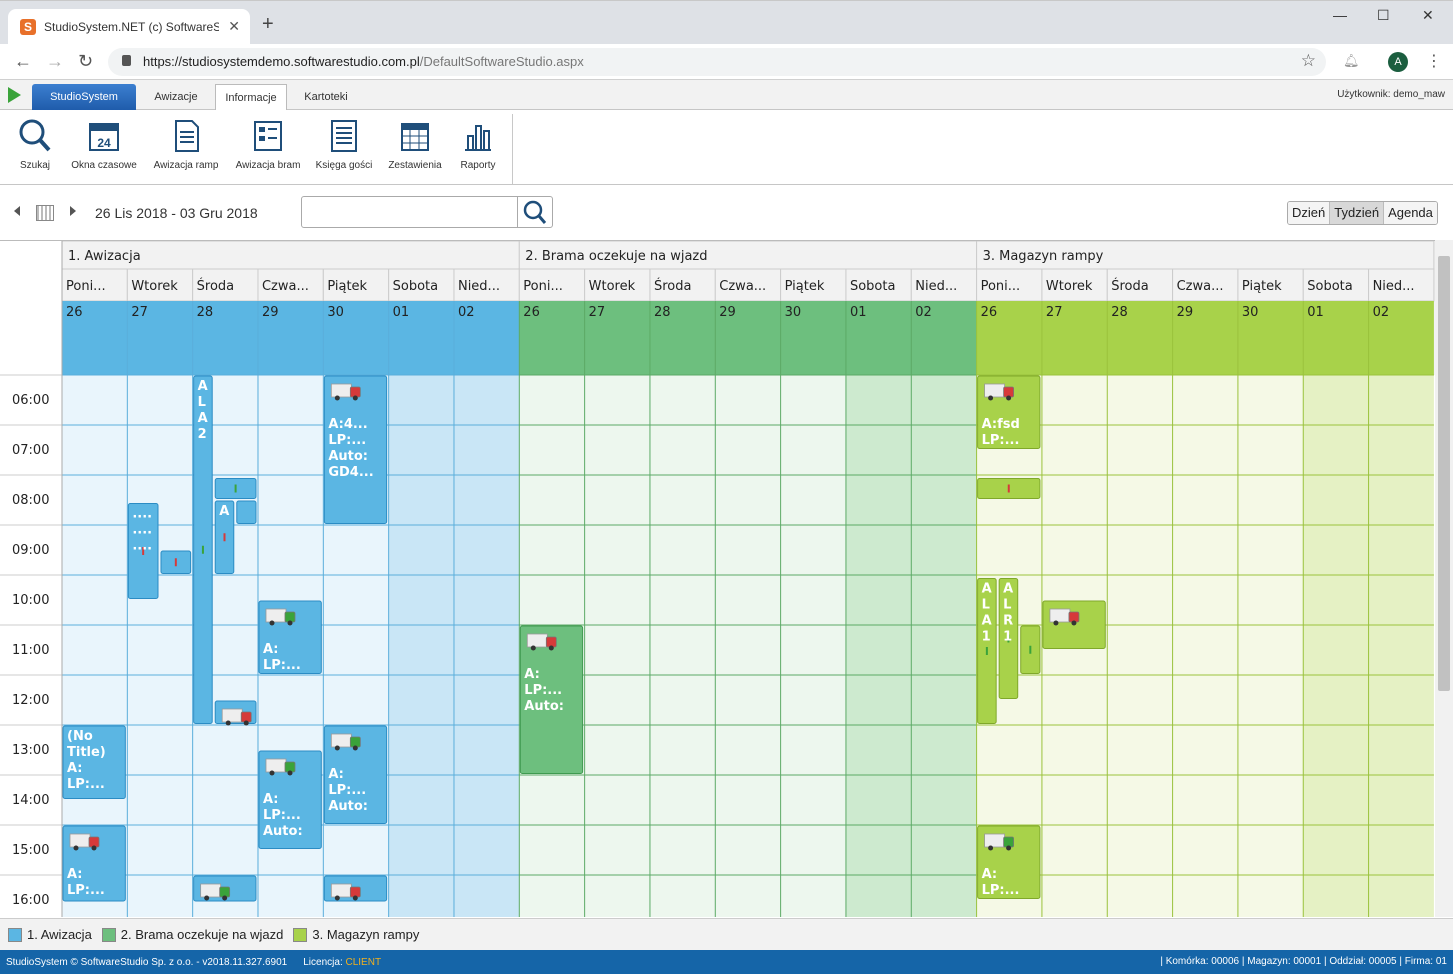 Image resolution: width=1453 pixels, height=974 pixels. I want to click on browser-menu-icon: ⋮, so click(1434, 61).